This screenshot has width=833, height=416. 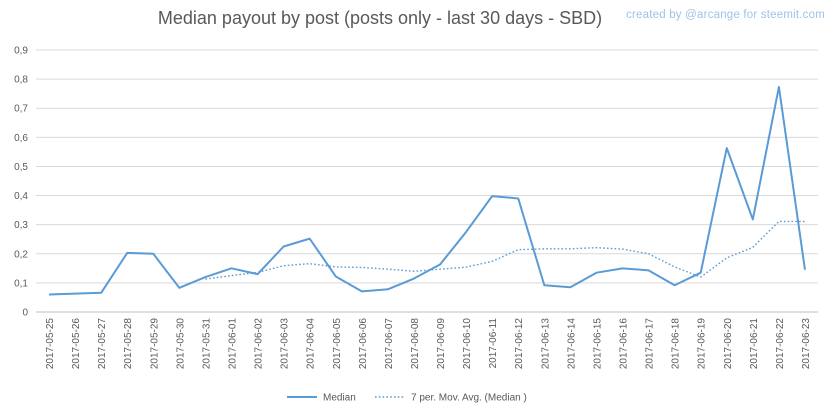 What do you see at coordinates (728, 344) in the screenshot?
I see `x-tick-label: 2017-06-20` at bounding box center [728, 344].